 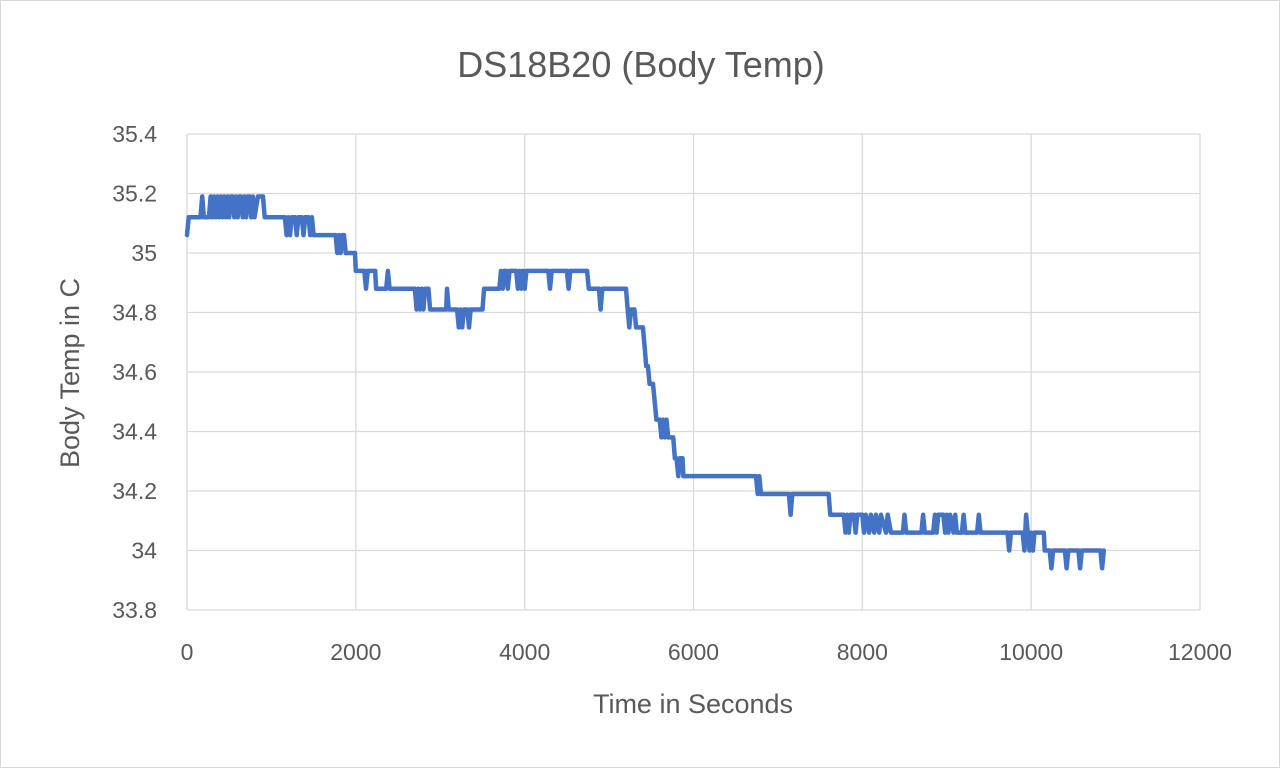 I want to click on x-tick-label: 6000, so click(x=693, y=652).